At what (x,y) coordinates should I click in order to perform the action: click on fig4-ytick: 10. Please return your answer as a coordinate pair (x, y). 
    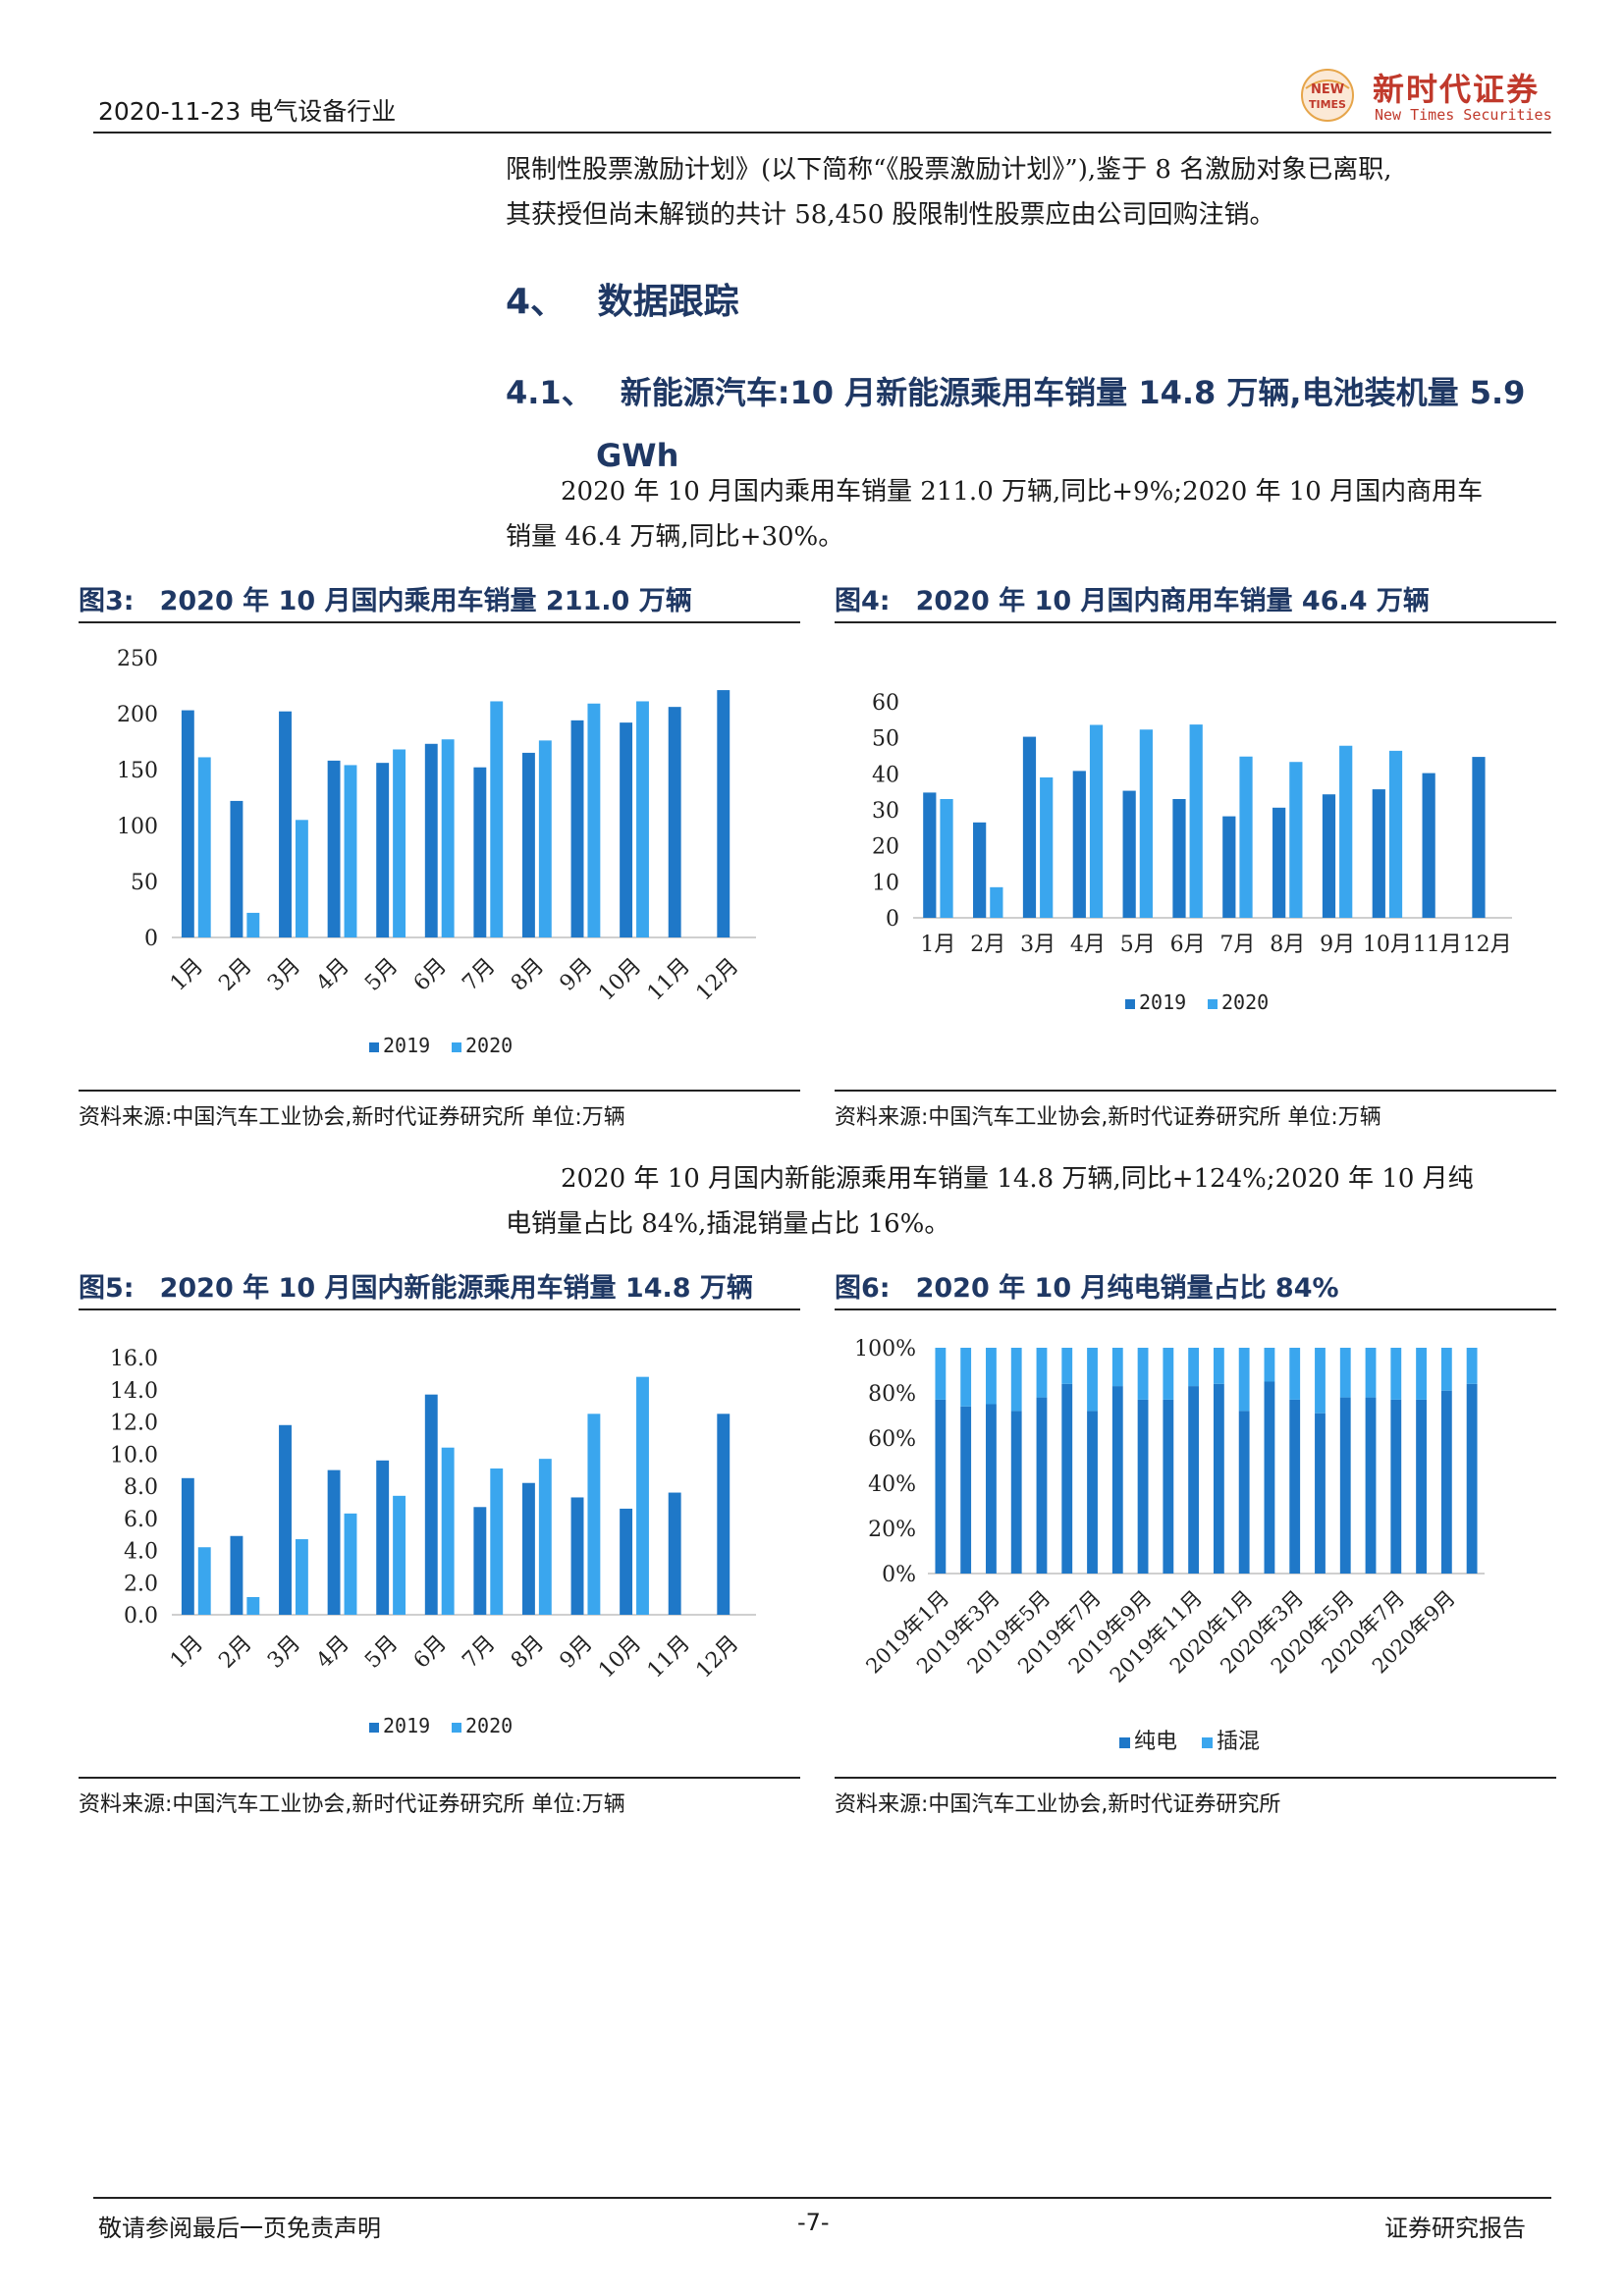
    Looking at the image, I should click on (885, 883).